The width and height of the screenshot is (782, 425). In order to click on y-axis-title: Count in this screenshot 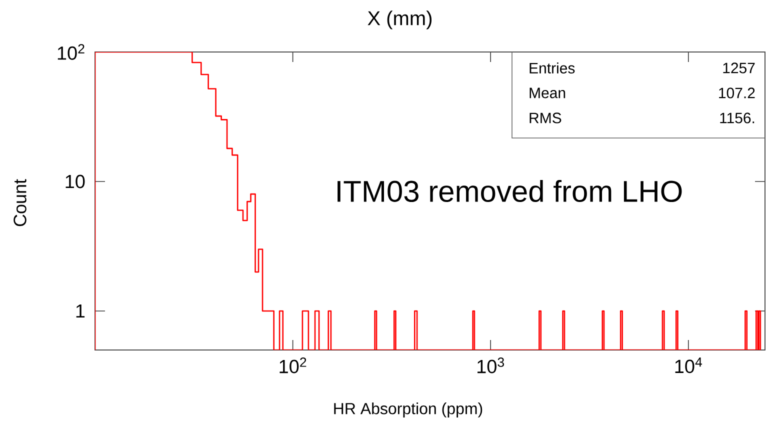, I will do `click(20, 202)`.